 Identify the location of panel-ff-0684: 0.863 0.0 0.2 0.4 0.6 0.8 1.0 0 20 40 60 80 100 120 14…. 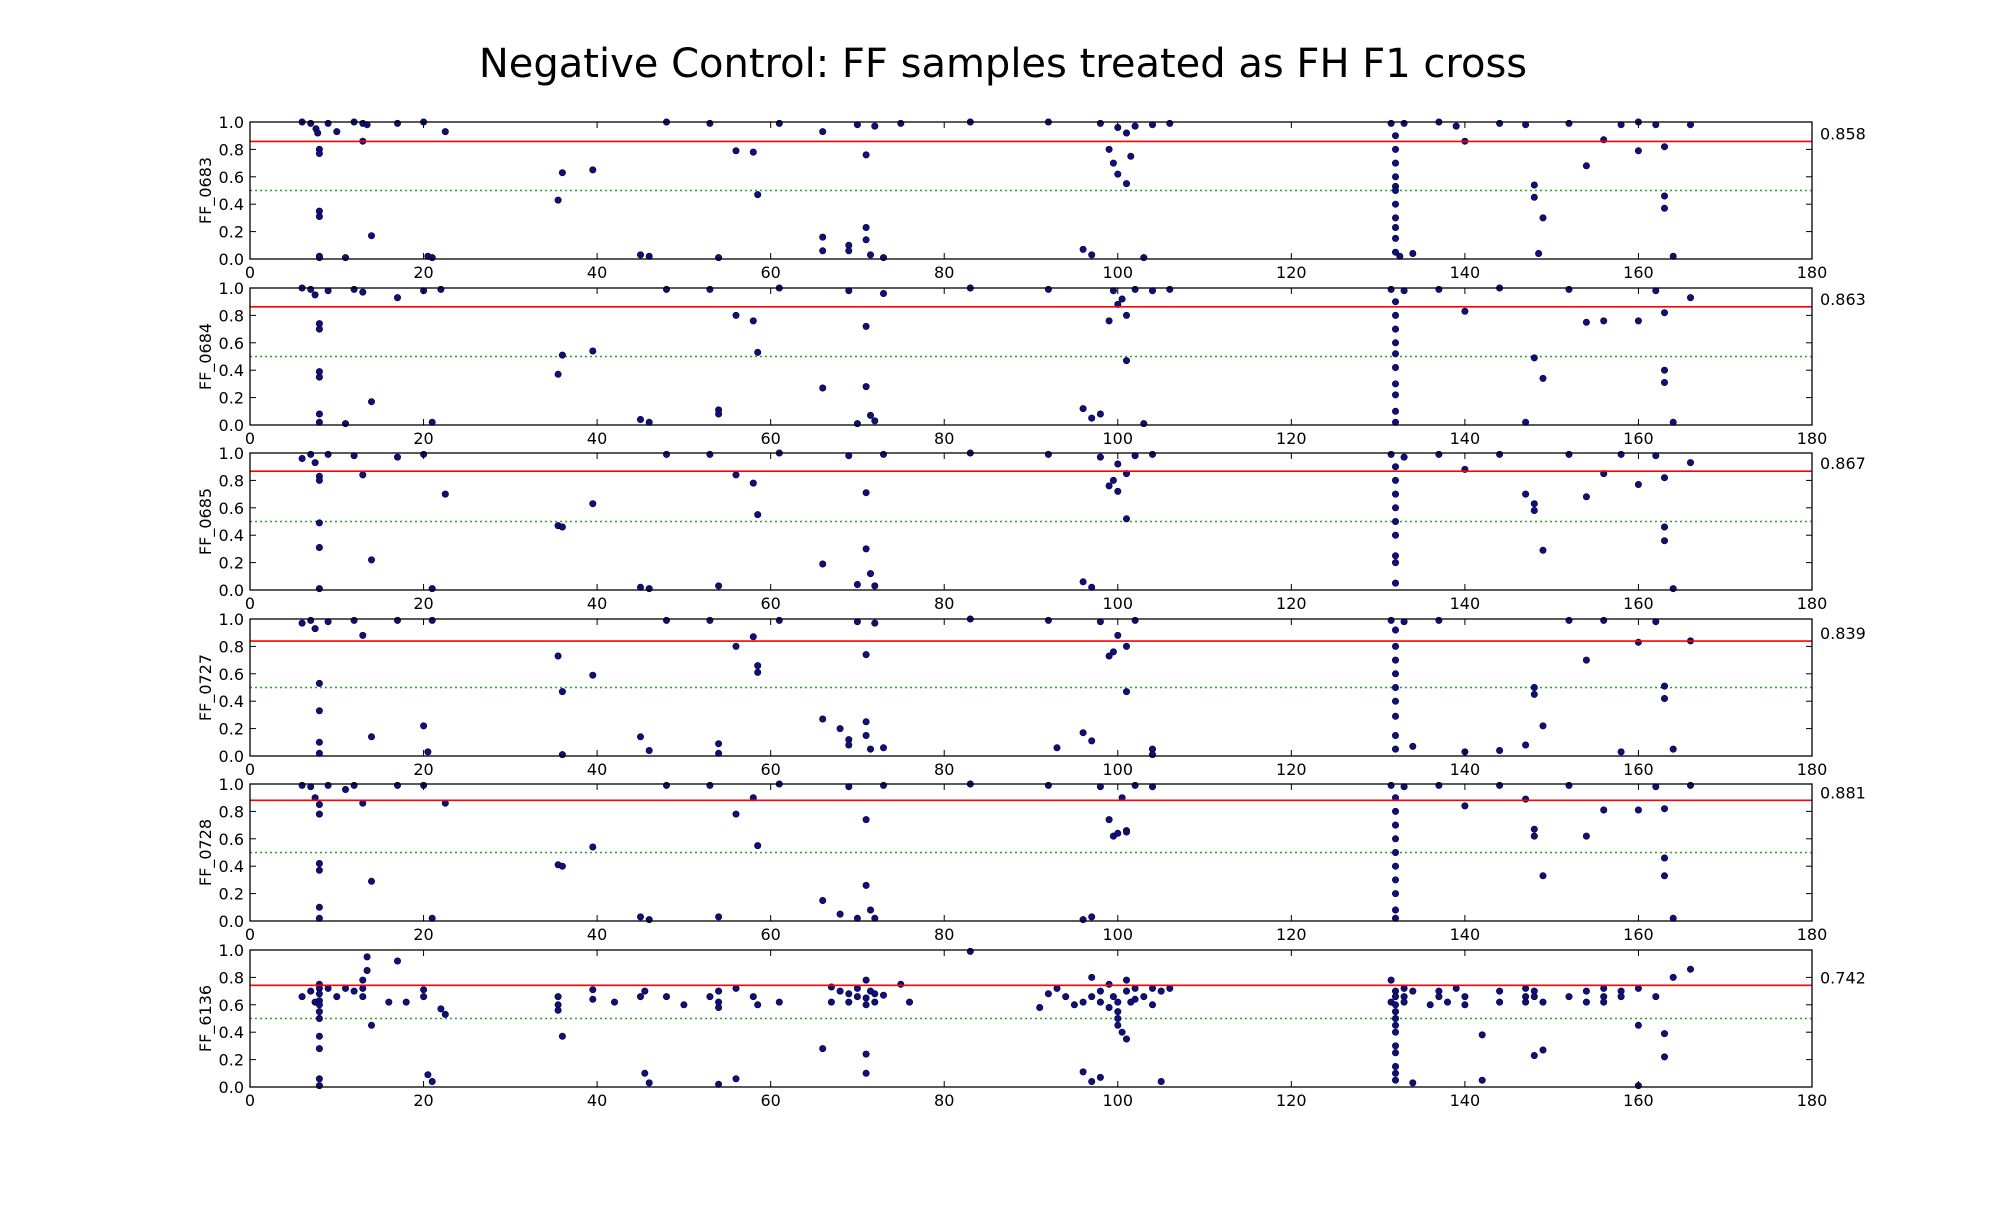
(1031, 363).